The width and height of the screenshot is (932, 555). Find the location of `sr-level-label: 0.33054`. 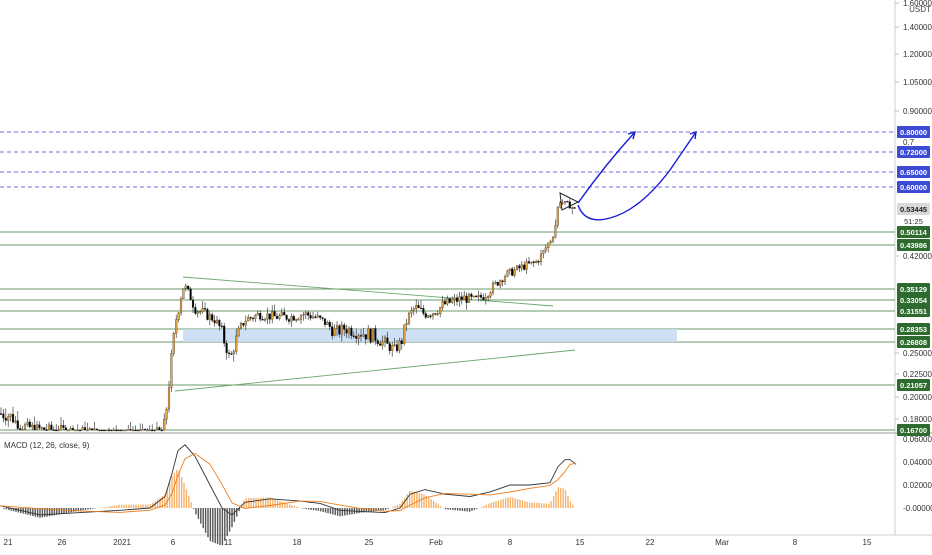

sr-level-label: 0.33054 is located at coordinates (914, 300).